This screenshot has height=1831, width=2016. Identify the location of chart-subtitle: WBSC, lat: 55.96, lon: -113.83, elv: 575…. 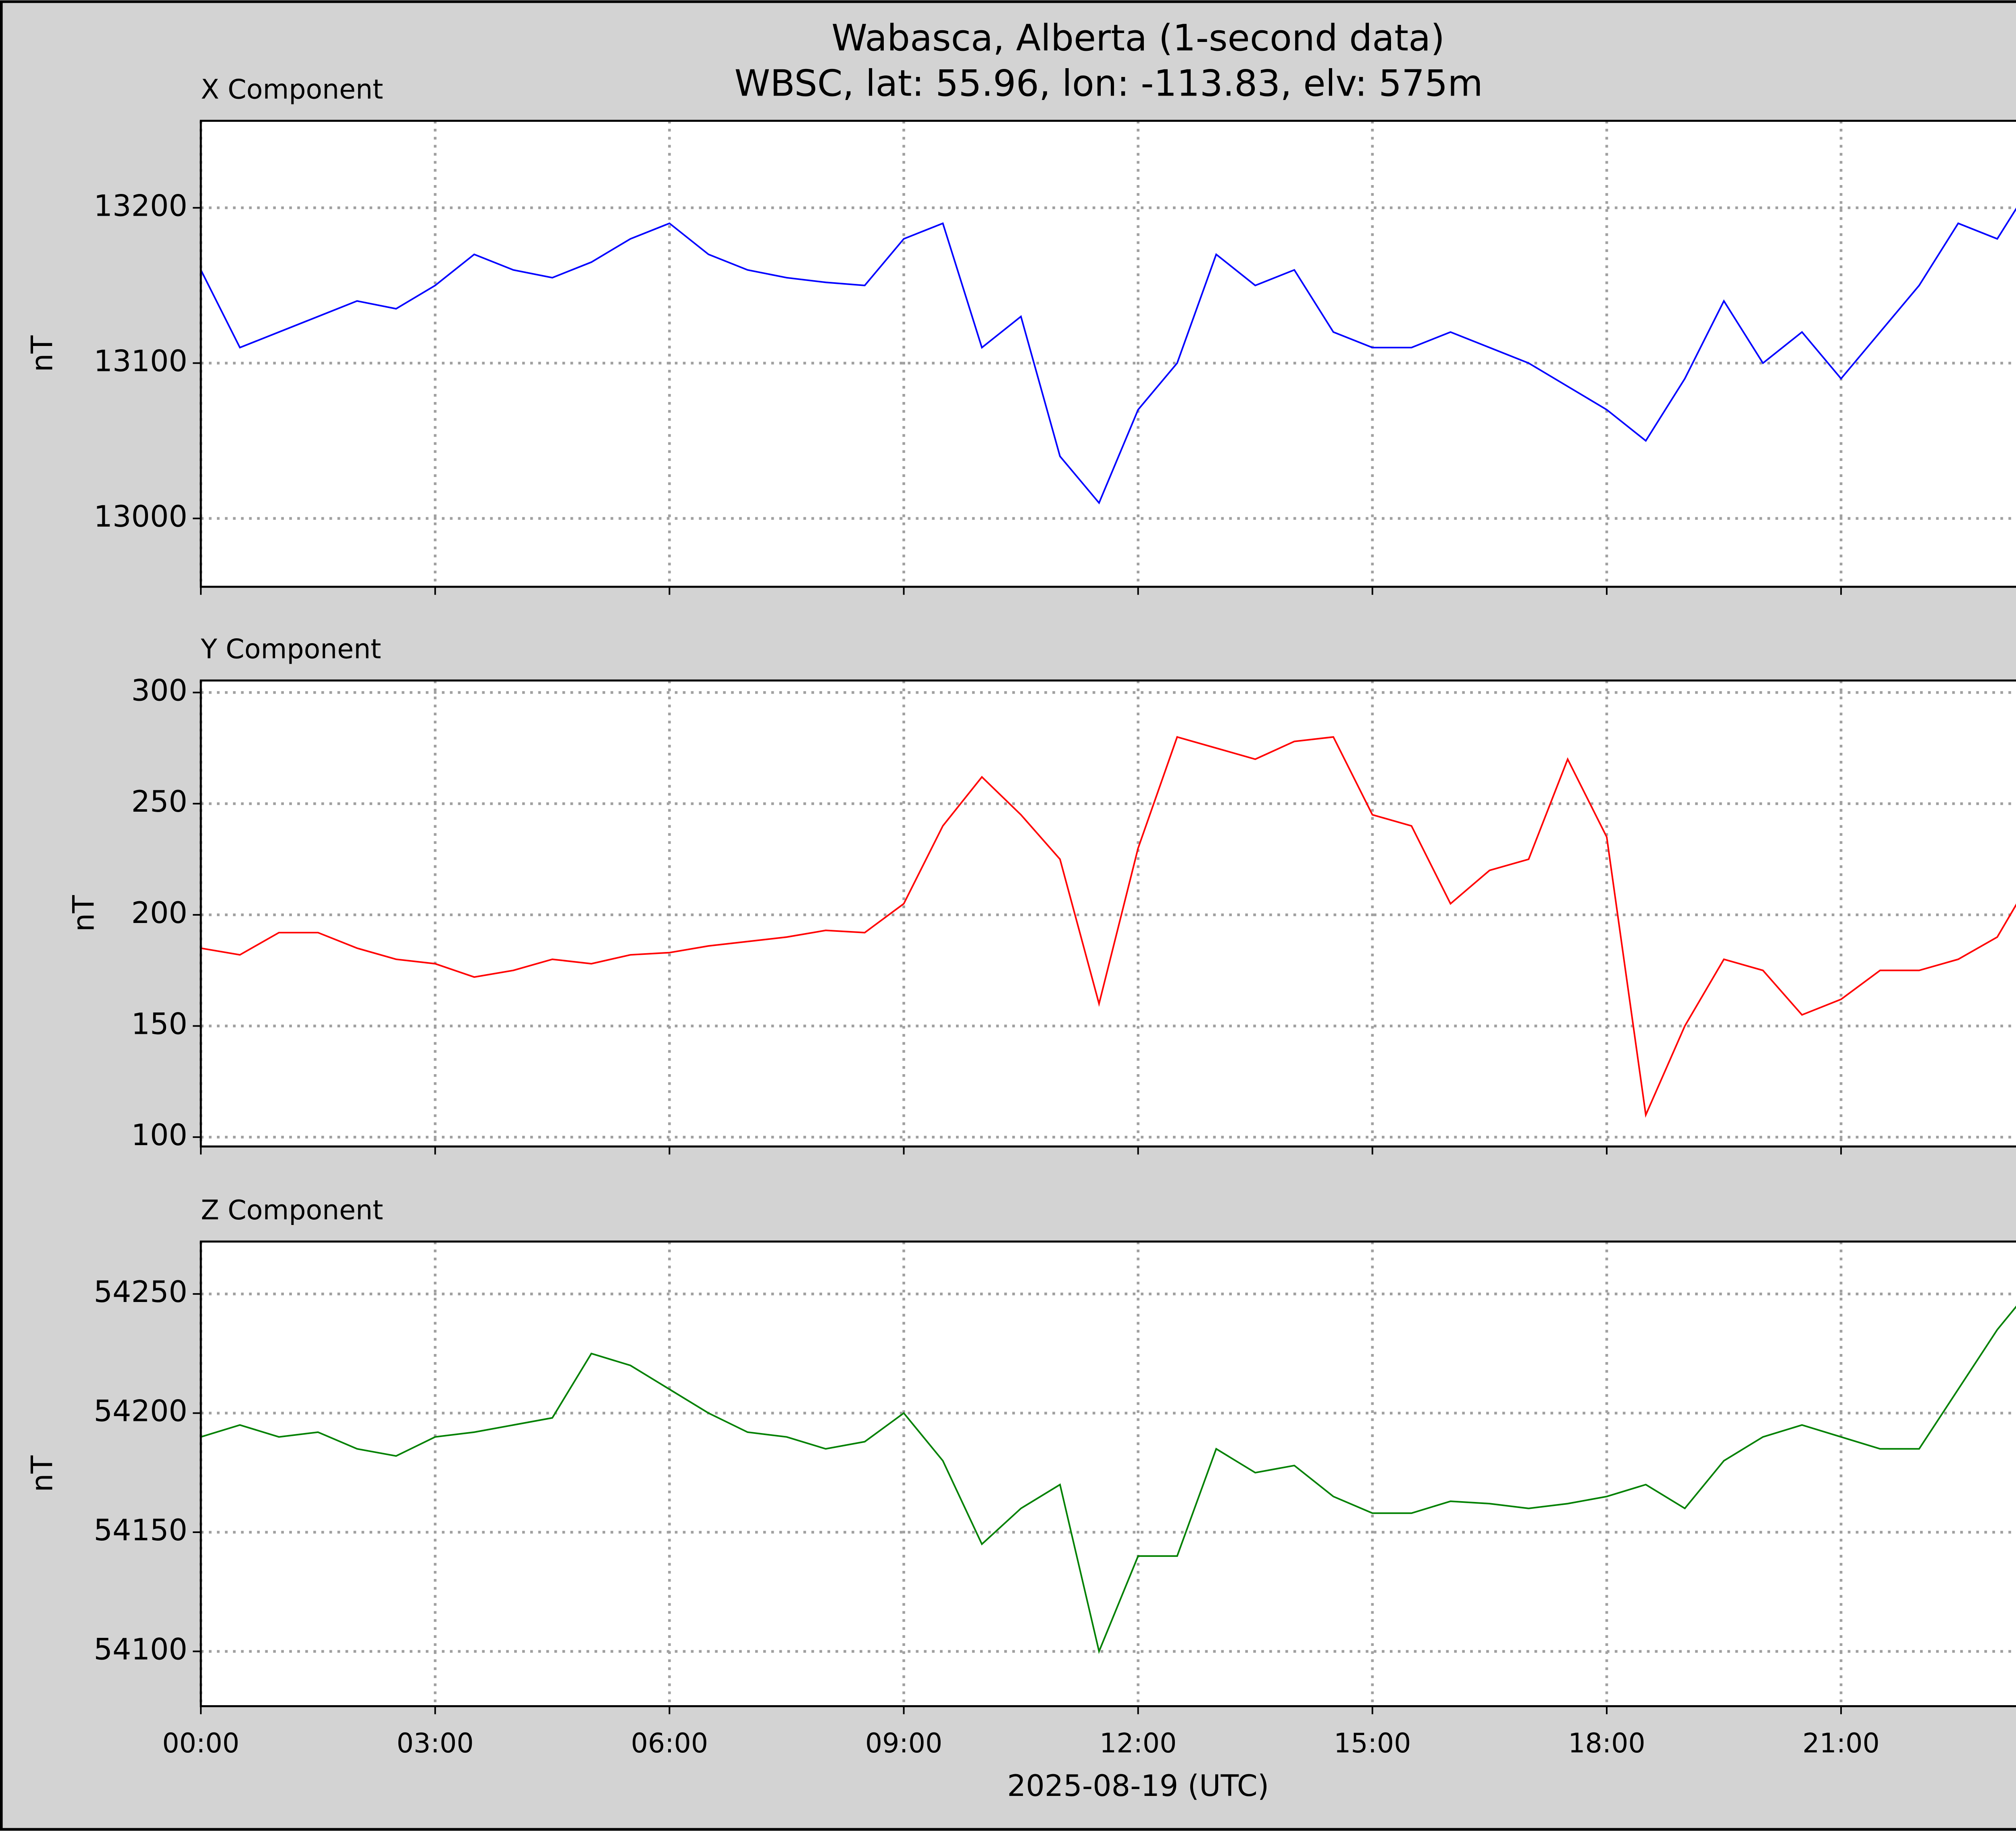
(1109, 84).